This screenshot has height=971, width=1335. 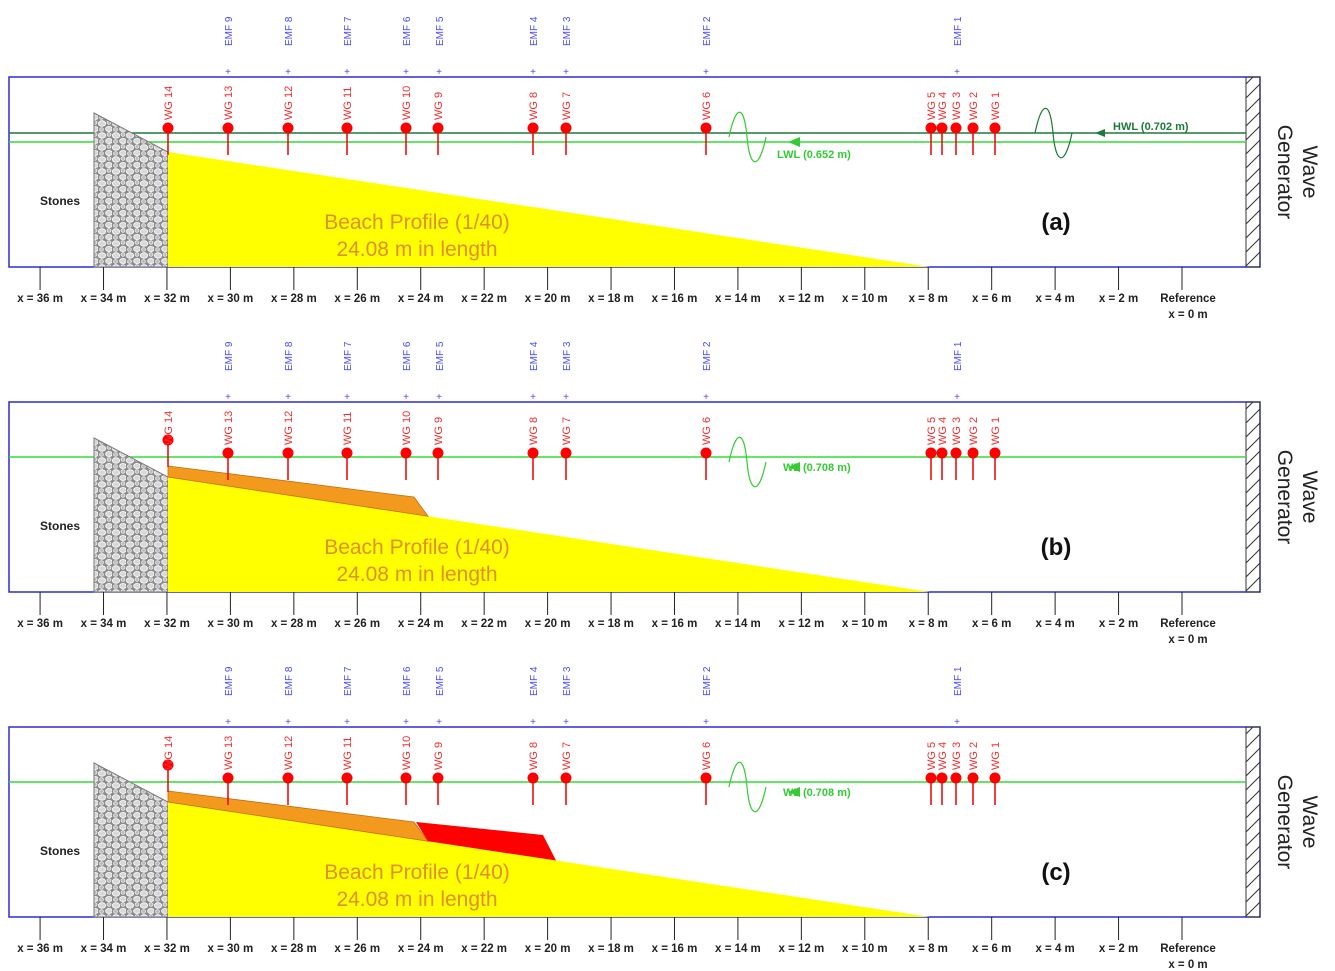 I want to click on emf-label: EMF 9, so click(x=229, y=356).